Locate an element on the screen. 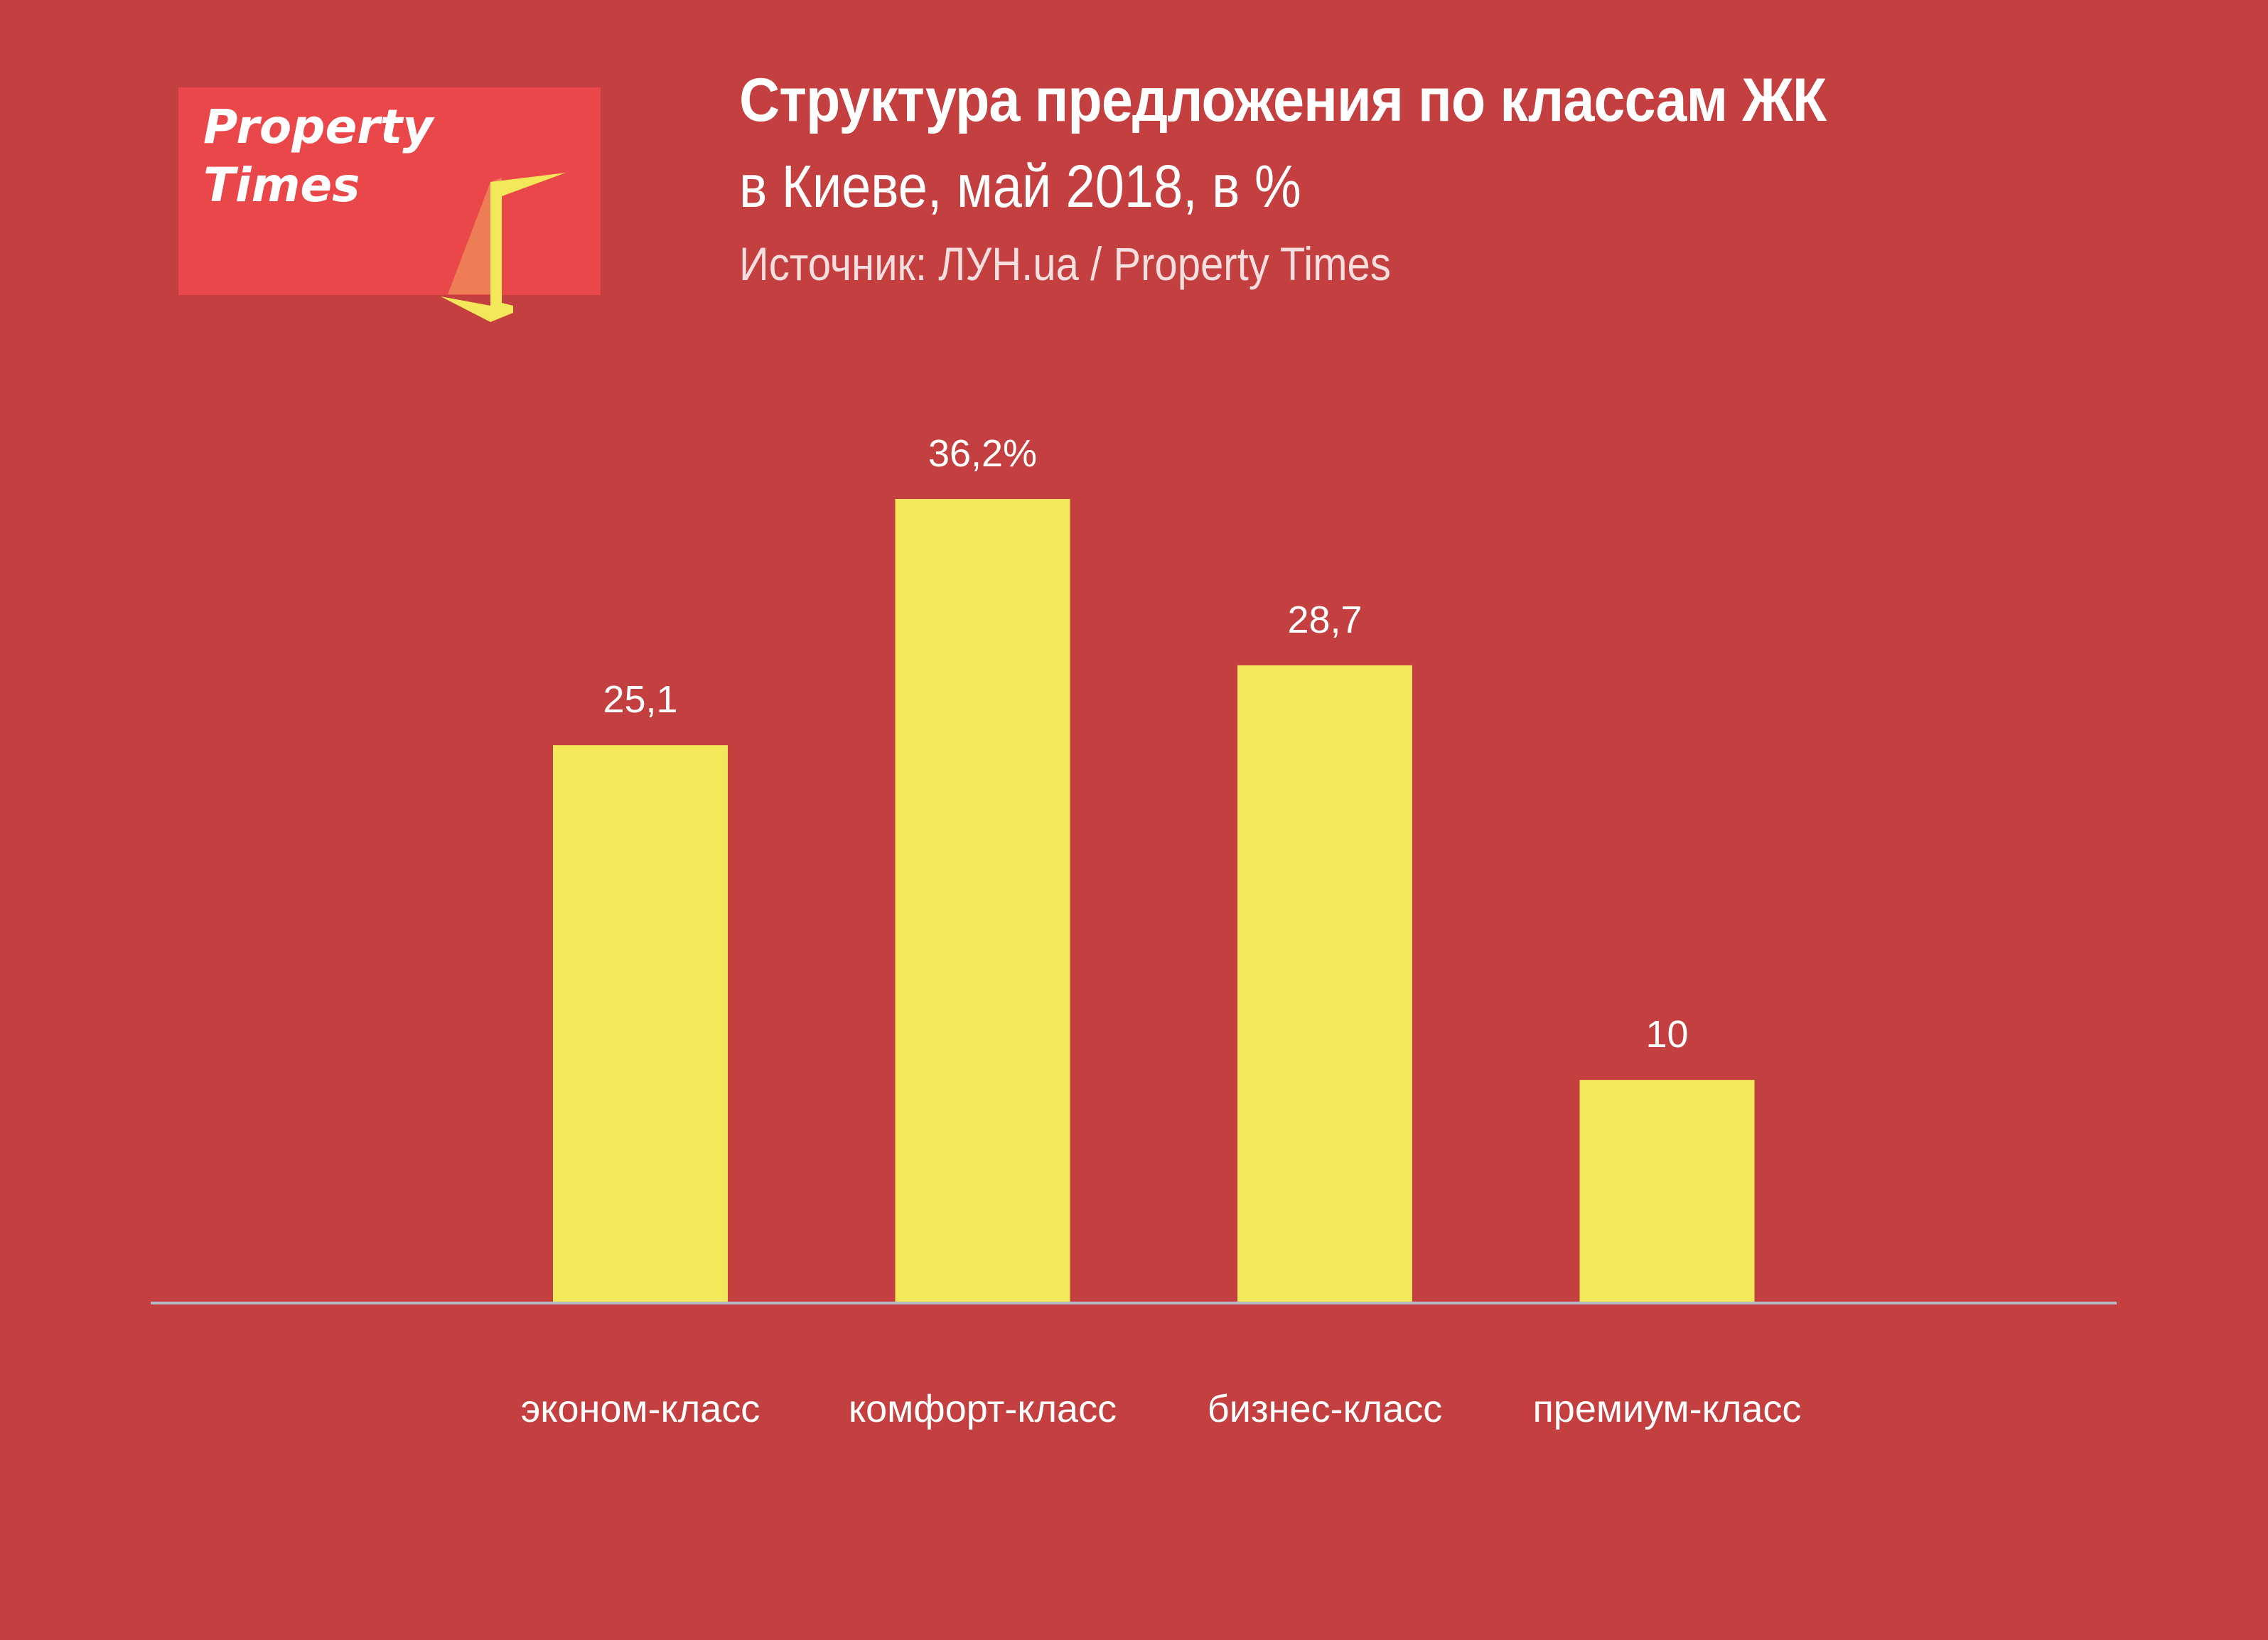  category-label-2: комфорт-класс is located at coordinates (983, 1409).